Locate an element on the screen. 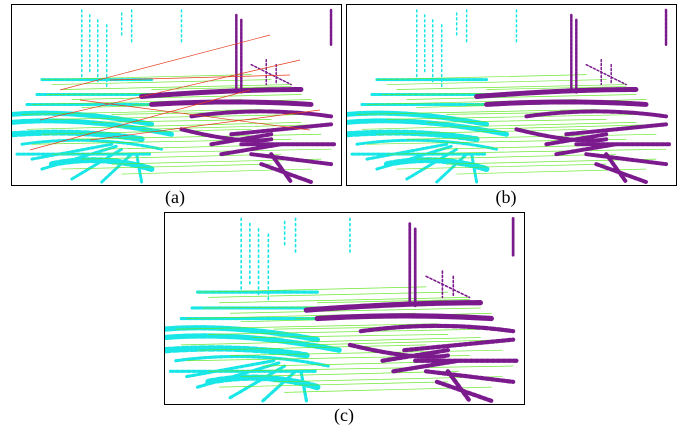 The height and width of the screenshot is (427, 678). caption: (c) is located at coordinates (344, 415).